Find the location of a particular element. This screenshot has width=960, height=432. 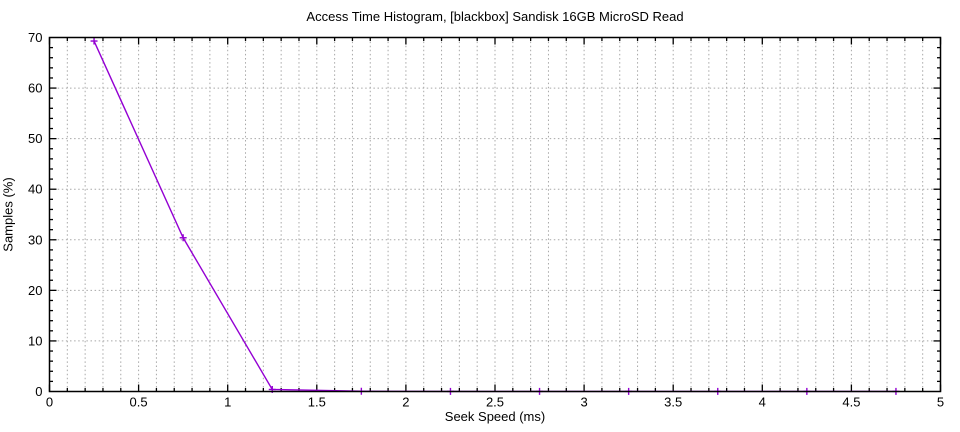

x-tick-label: 2.5 is located at coordinates (495, 402).